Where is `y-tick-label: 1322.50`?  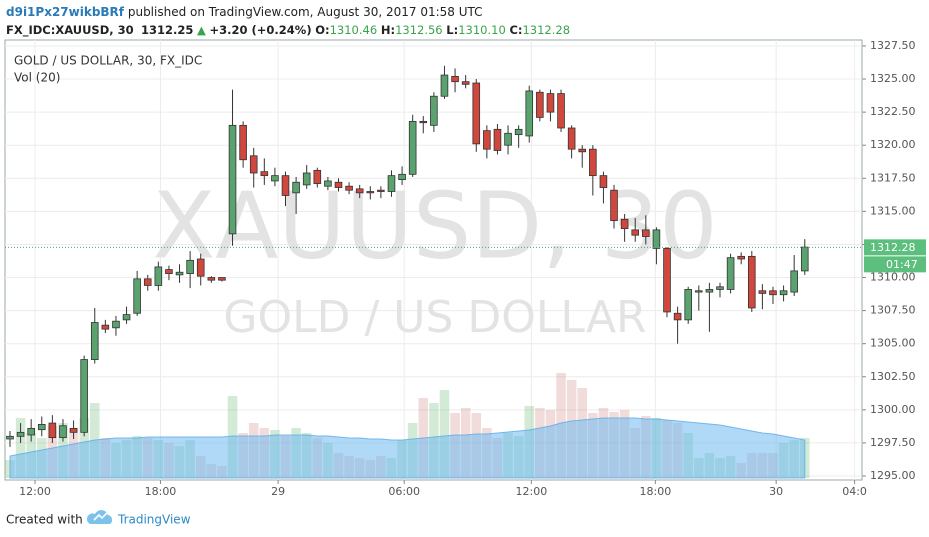
y-tick-label: 1322.50 is located at coordinates (893, 111).